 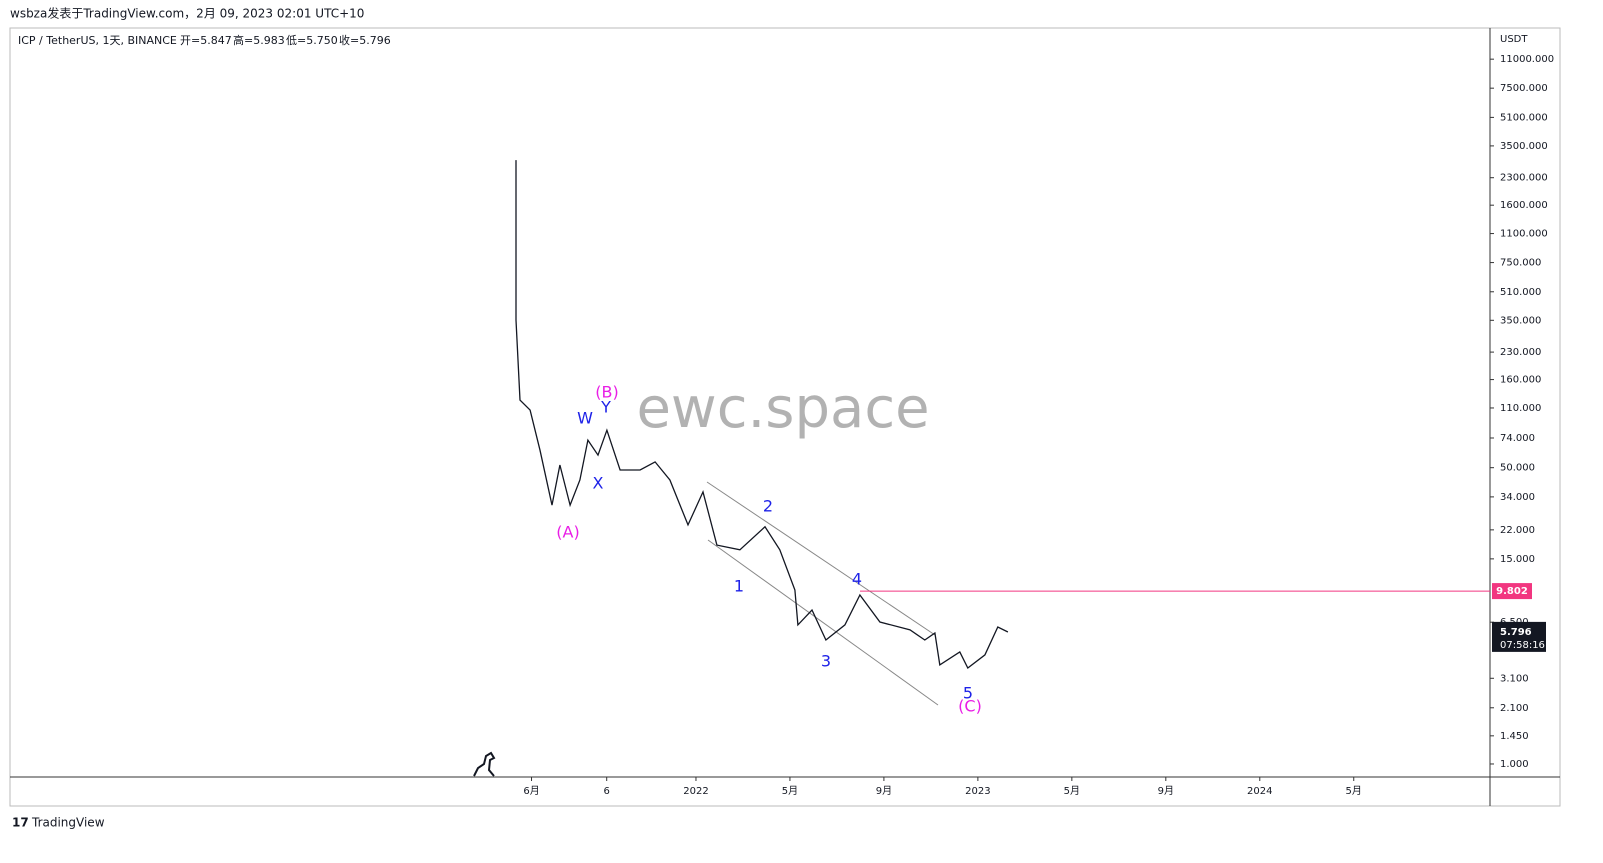 What do you see at coordinates (1520, 380) in the screenshot?
I see `y-tick-label: 160.000` at bounding box center [1520, 380].